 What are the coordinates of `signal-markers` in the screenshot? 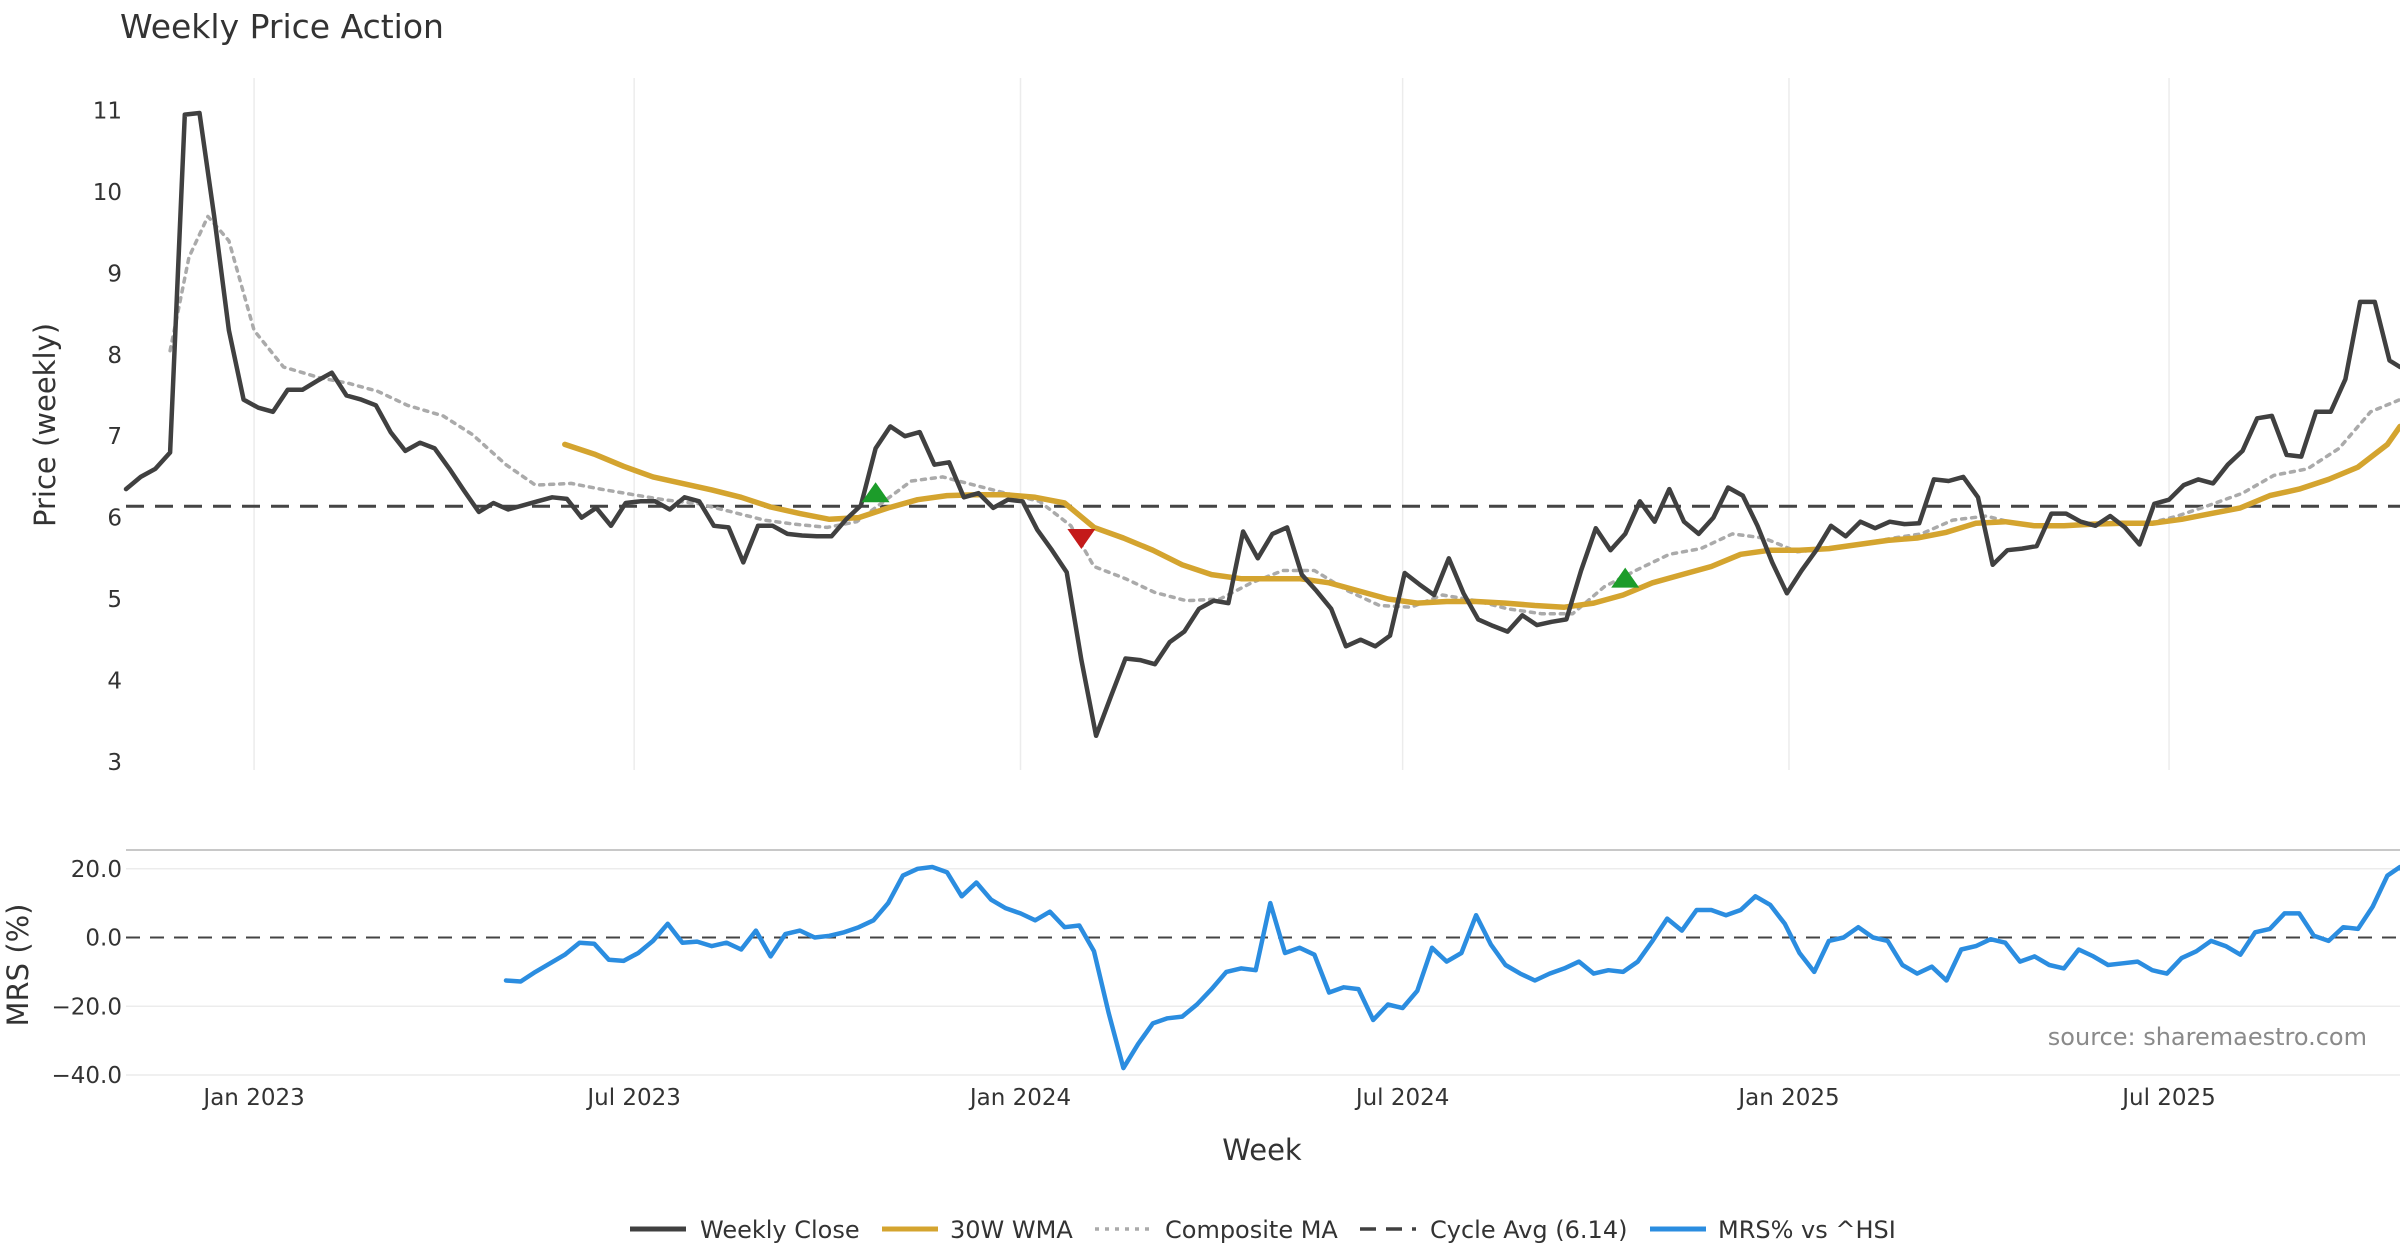 It's located at (1250, 535).